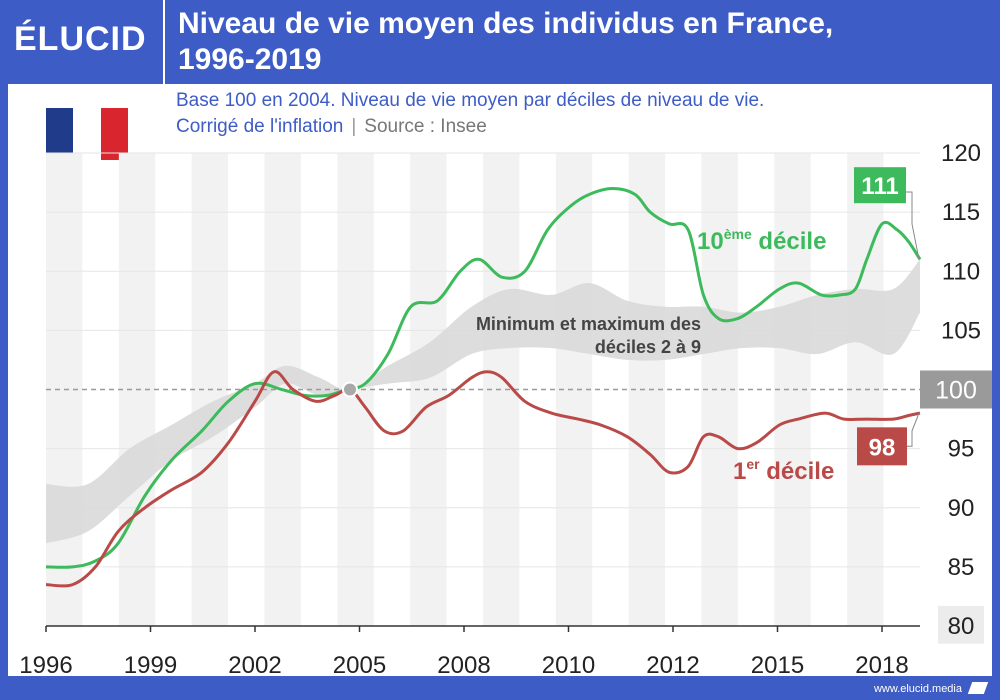  What do you see at coordinates (961, 449) in the screenshot?
I see `y-tick-label: 95` at bounding box center [961, 449].